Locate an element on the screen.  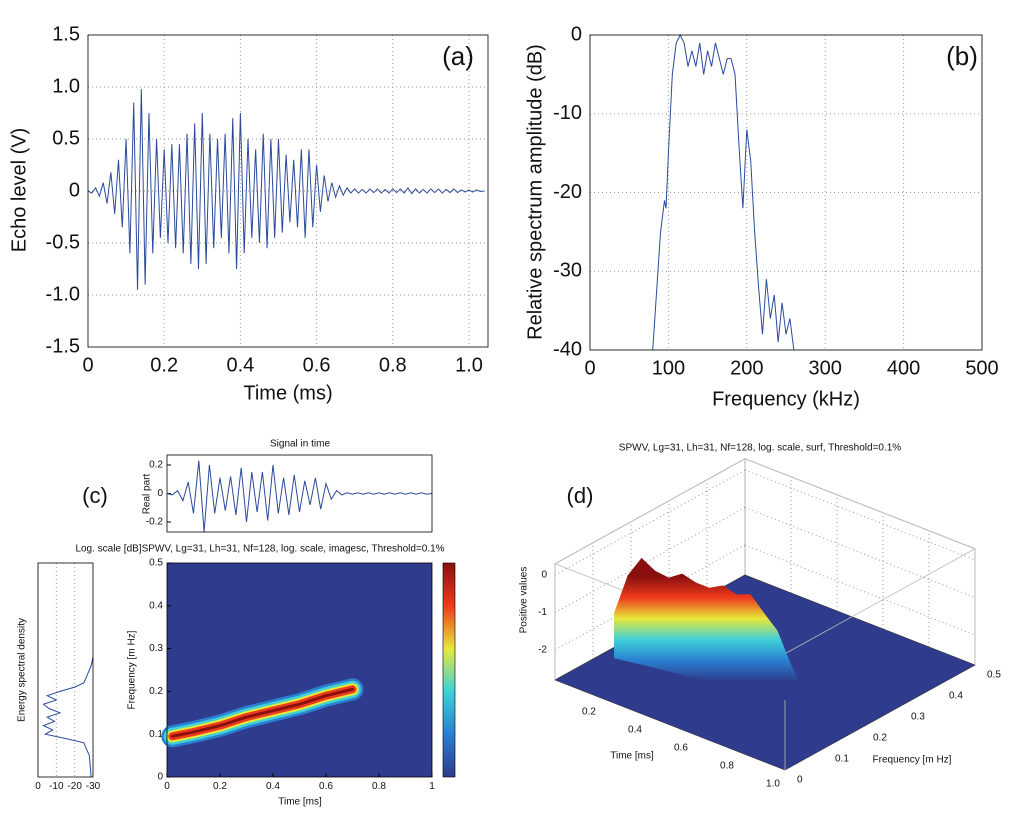
y-tick-label: -1.0 is located at coordinates (63, 294).